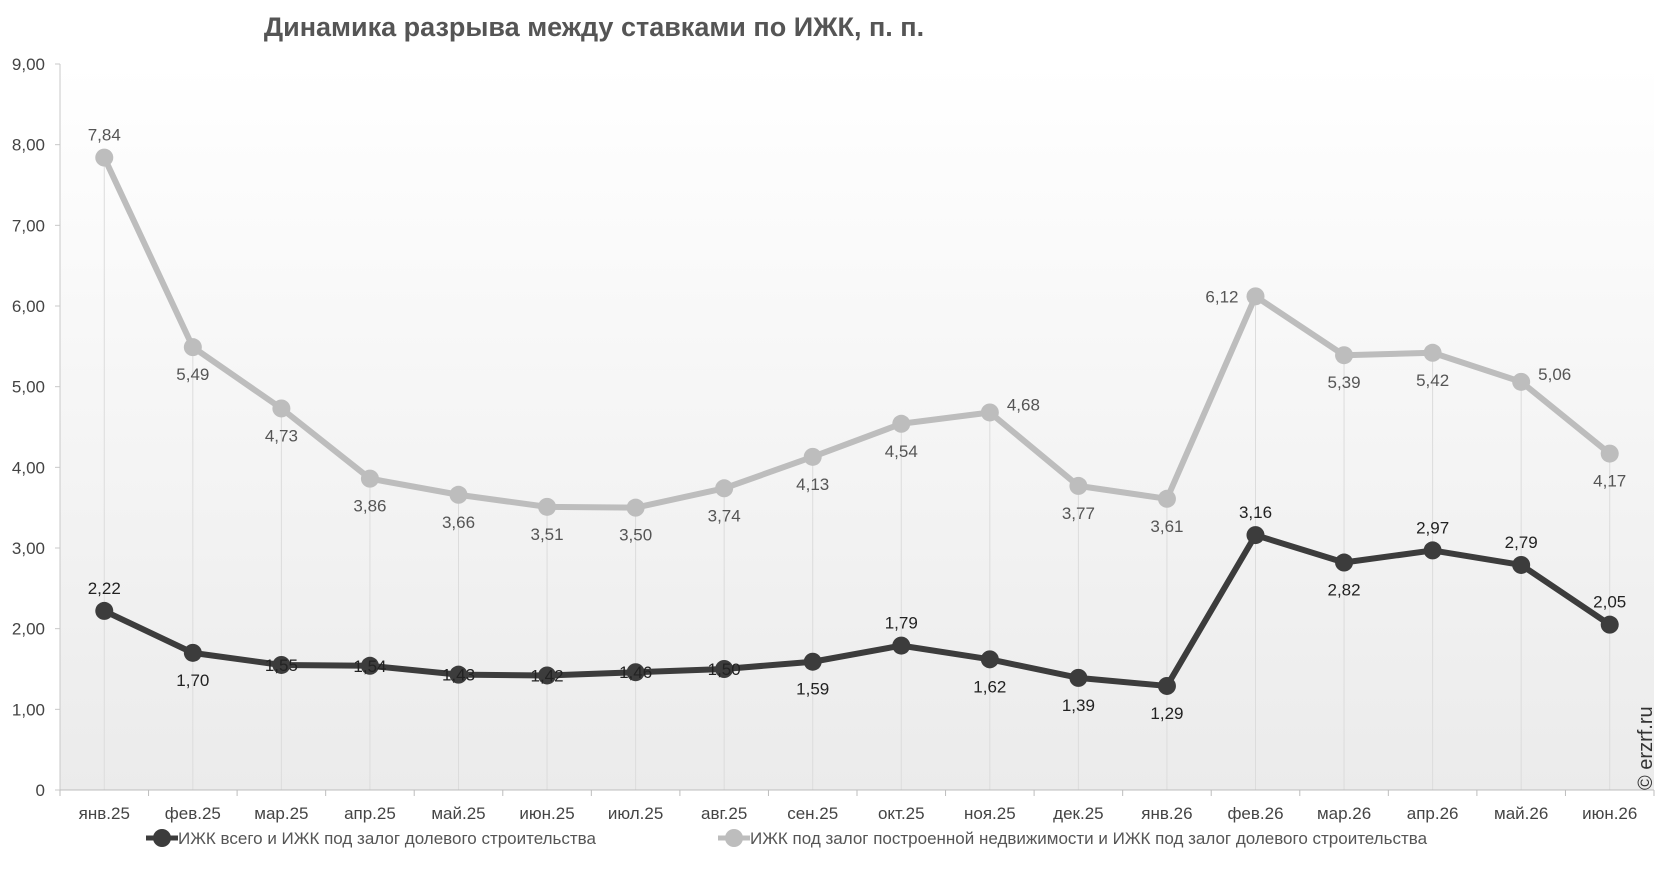 The height and width of the screenshot is (872, 1666). Describe the element at coordinates (1521, 542) in the screenshot. I see `data-label: 2,79` at that location.